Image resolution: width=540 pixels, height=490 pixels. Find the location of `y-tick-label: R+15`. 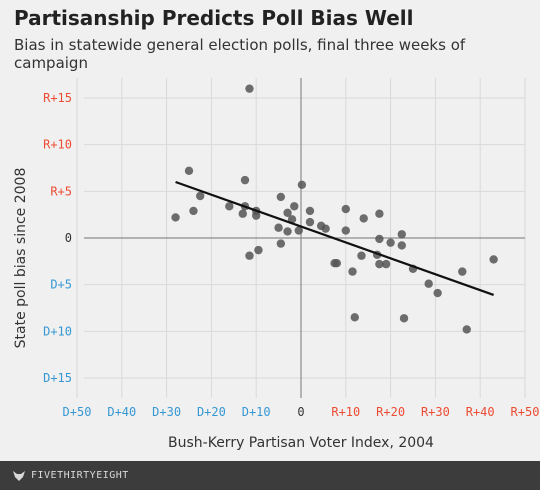

y-tick-label: R+15 is located at coordinates (57, 98).